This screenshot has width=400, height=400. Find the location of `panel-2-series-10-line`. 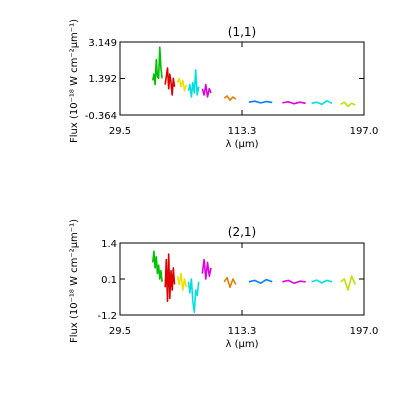

panel-2-series-10-line is located at coordinates (348, 283).